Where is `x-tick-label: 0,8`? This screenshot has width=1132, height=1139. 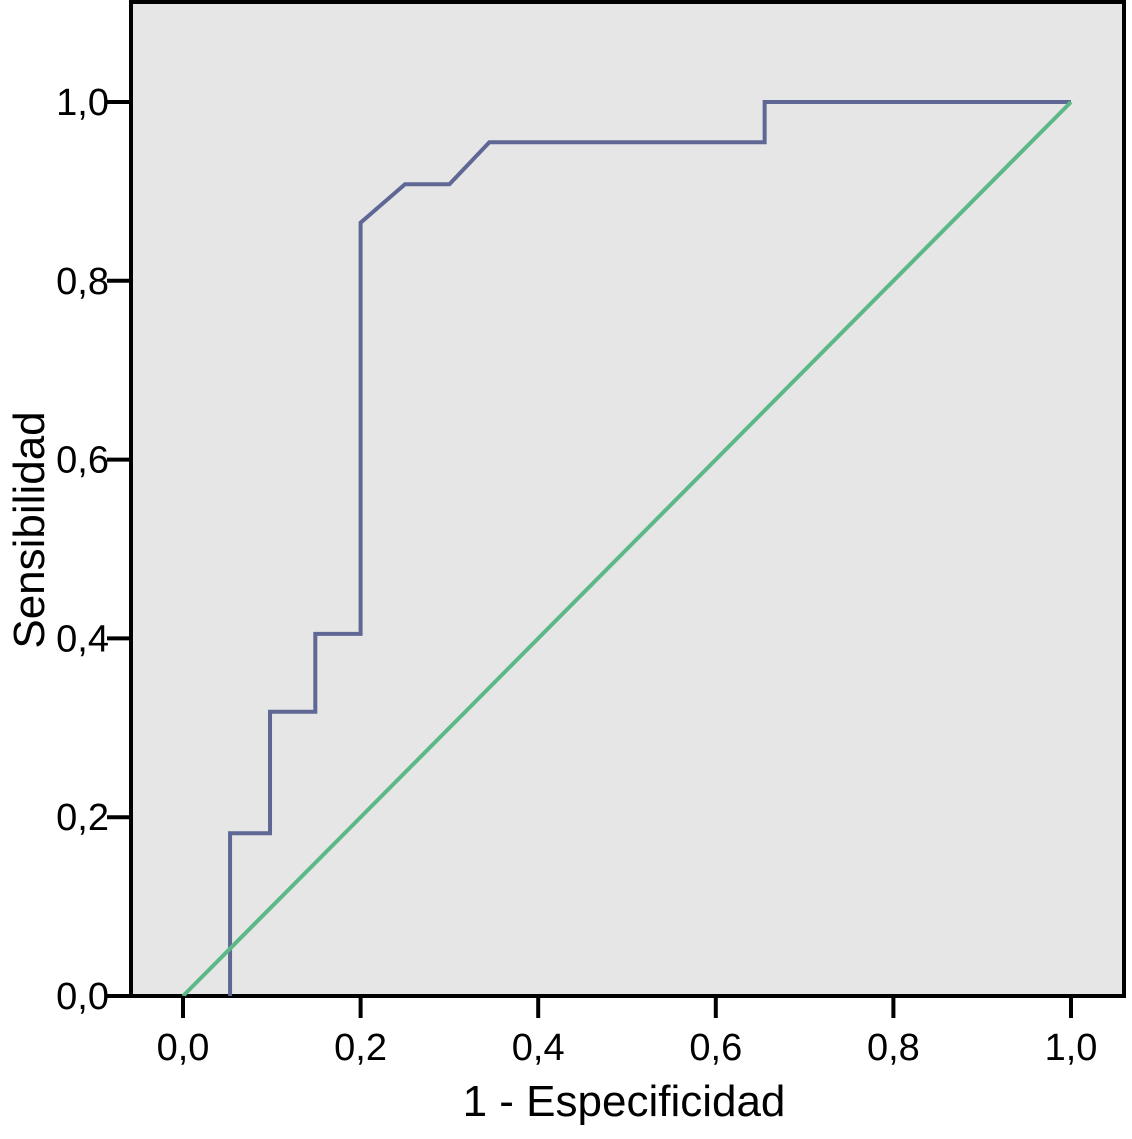
x-tick-label: 0,8 is located at coordinates (893, 1048).